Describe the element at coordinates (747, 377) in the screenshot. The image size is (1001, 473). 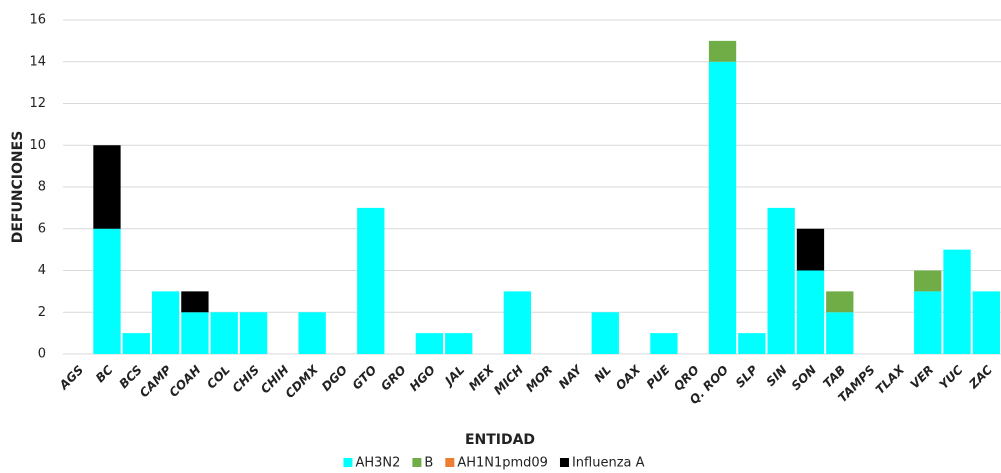
I see `x-tick-label: SLP` at that location.